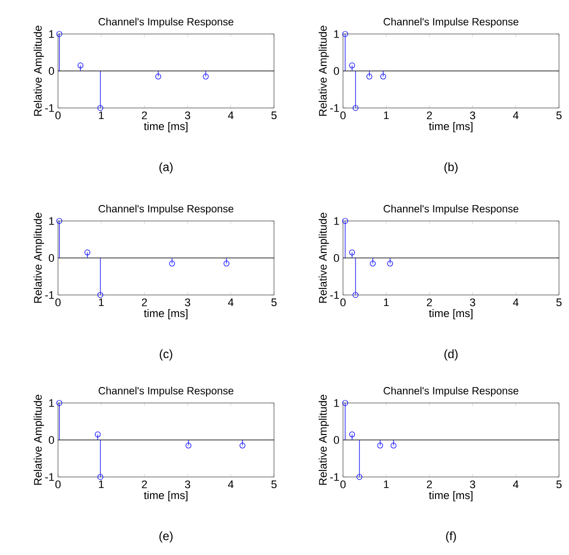  Describe the element at coordinates (166, 355) in the screenshot. I see `text: (c)` at that location.